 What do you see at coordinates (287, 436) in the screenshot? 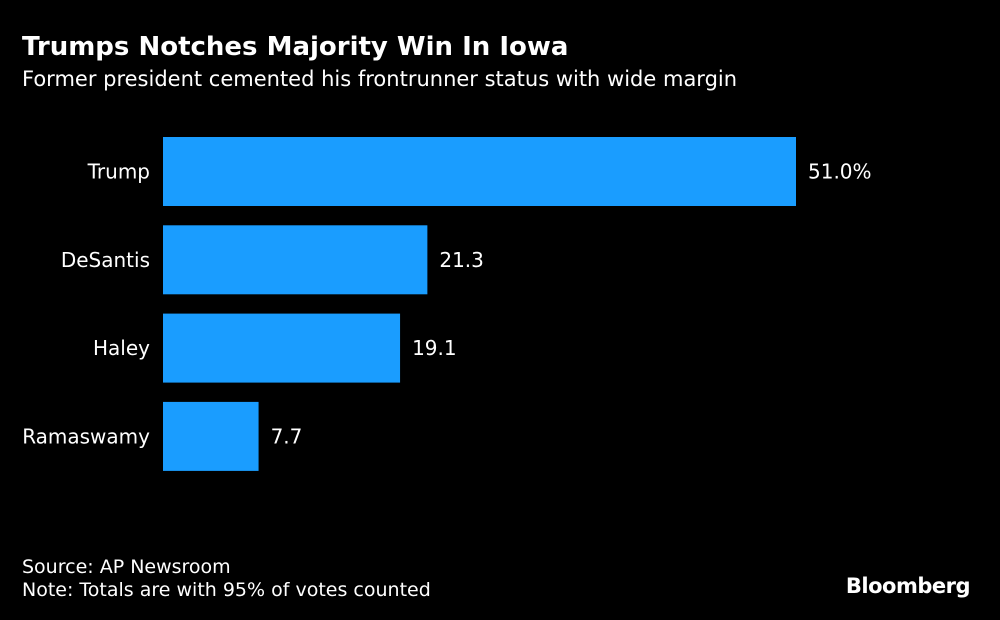
I see `value-label-ramaswamy: 7.7` at bounding box center [287, 436].